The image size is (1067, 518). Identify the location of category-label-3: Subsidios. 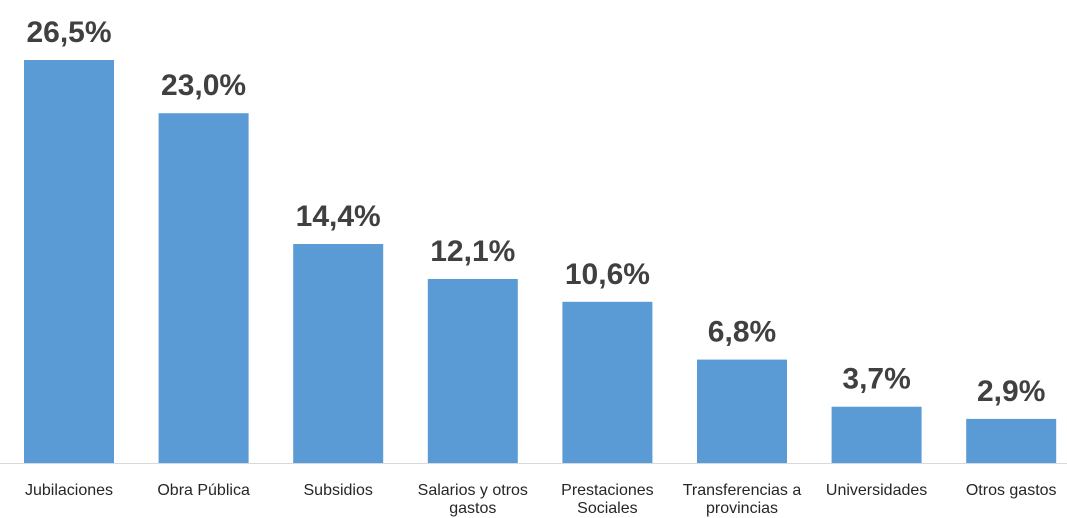
(338, 490).